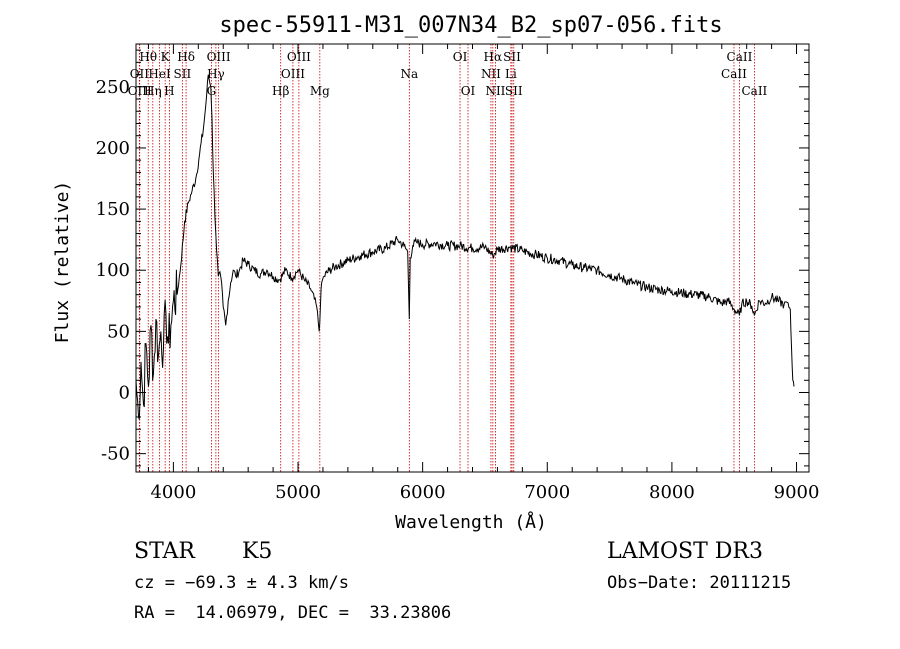 The image size is (900, 649). Describe the element at coordinates (148, 57) in the screenshot. I see `spectral-line-label: Hθ` at that location.